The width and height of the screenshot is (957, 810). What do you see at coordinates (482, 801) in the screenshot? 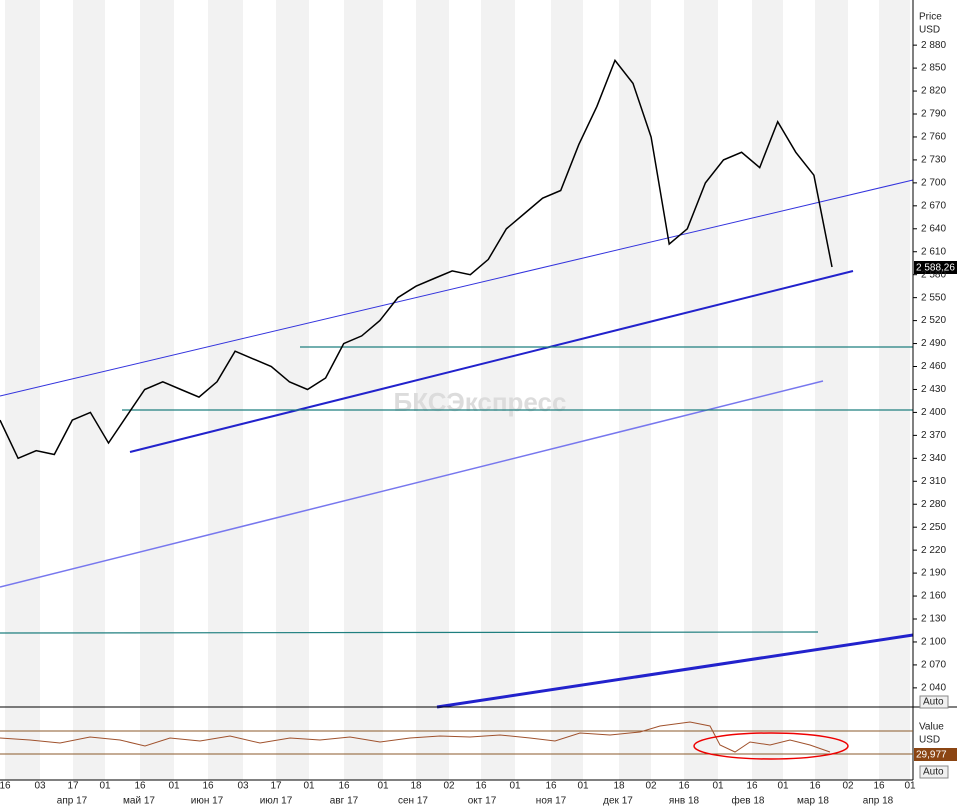
I see `x-month-label: окт 17` at bounding box center [482, 801].